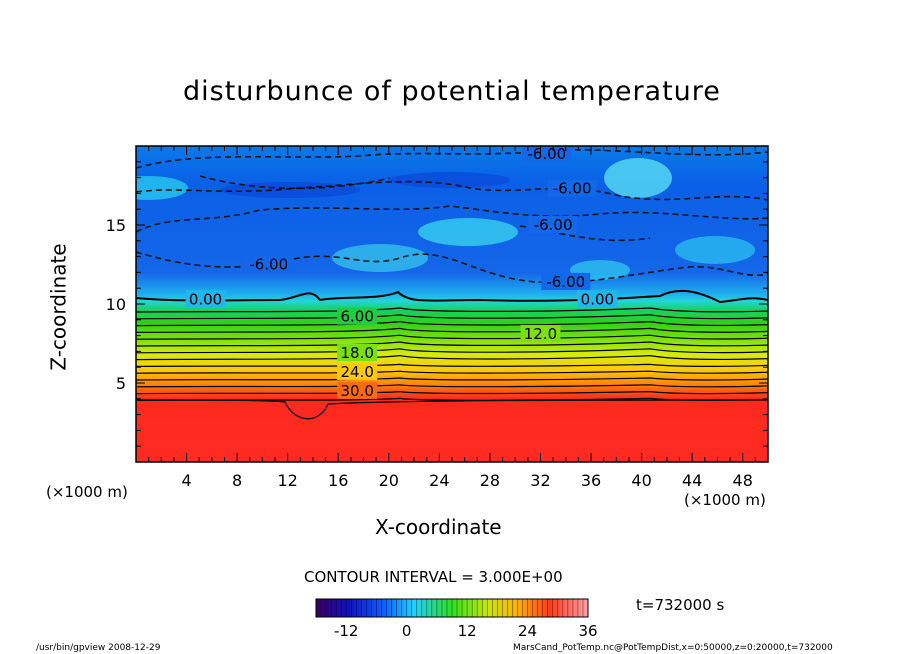 The height and width of the screenshot is (654, 904). What do you see at coordinates (346, 631) in the screenshot?
I see `colorbar-tick-label--12: -12` at bounding box center [346, 631].